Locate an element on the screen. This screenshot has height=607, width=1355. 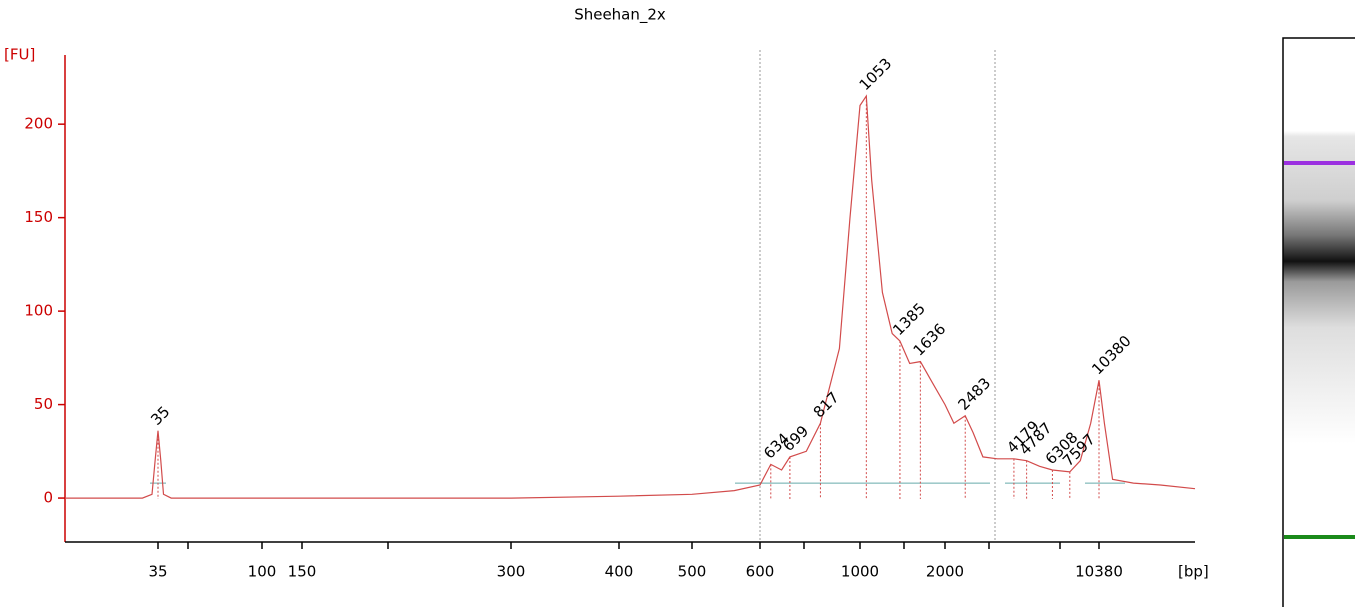
peak-label: 35 is located at coordinates (160, 416).